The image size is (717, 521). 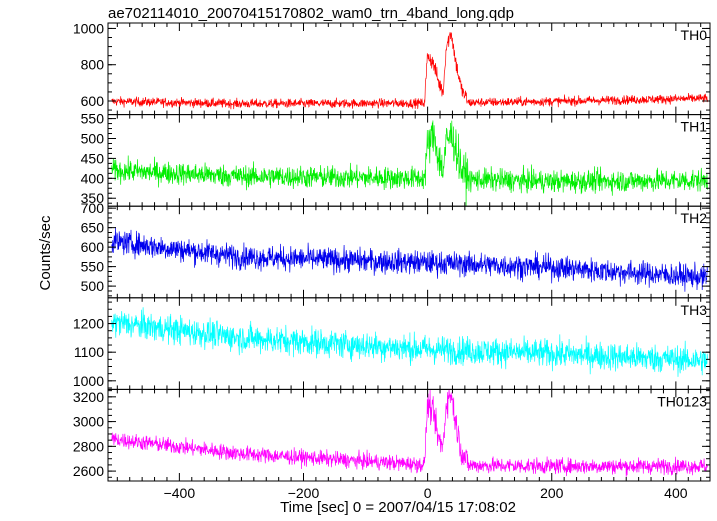 I want to click on y-tick-label: 450, so click(x=93, y=158).